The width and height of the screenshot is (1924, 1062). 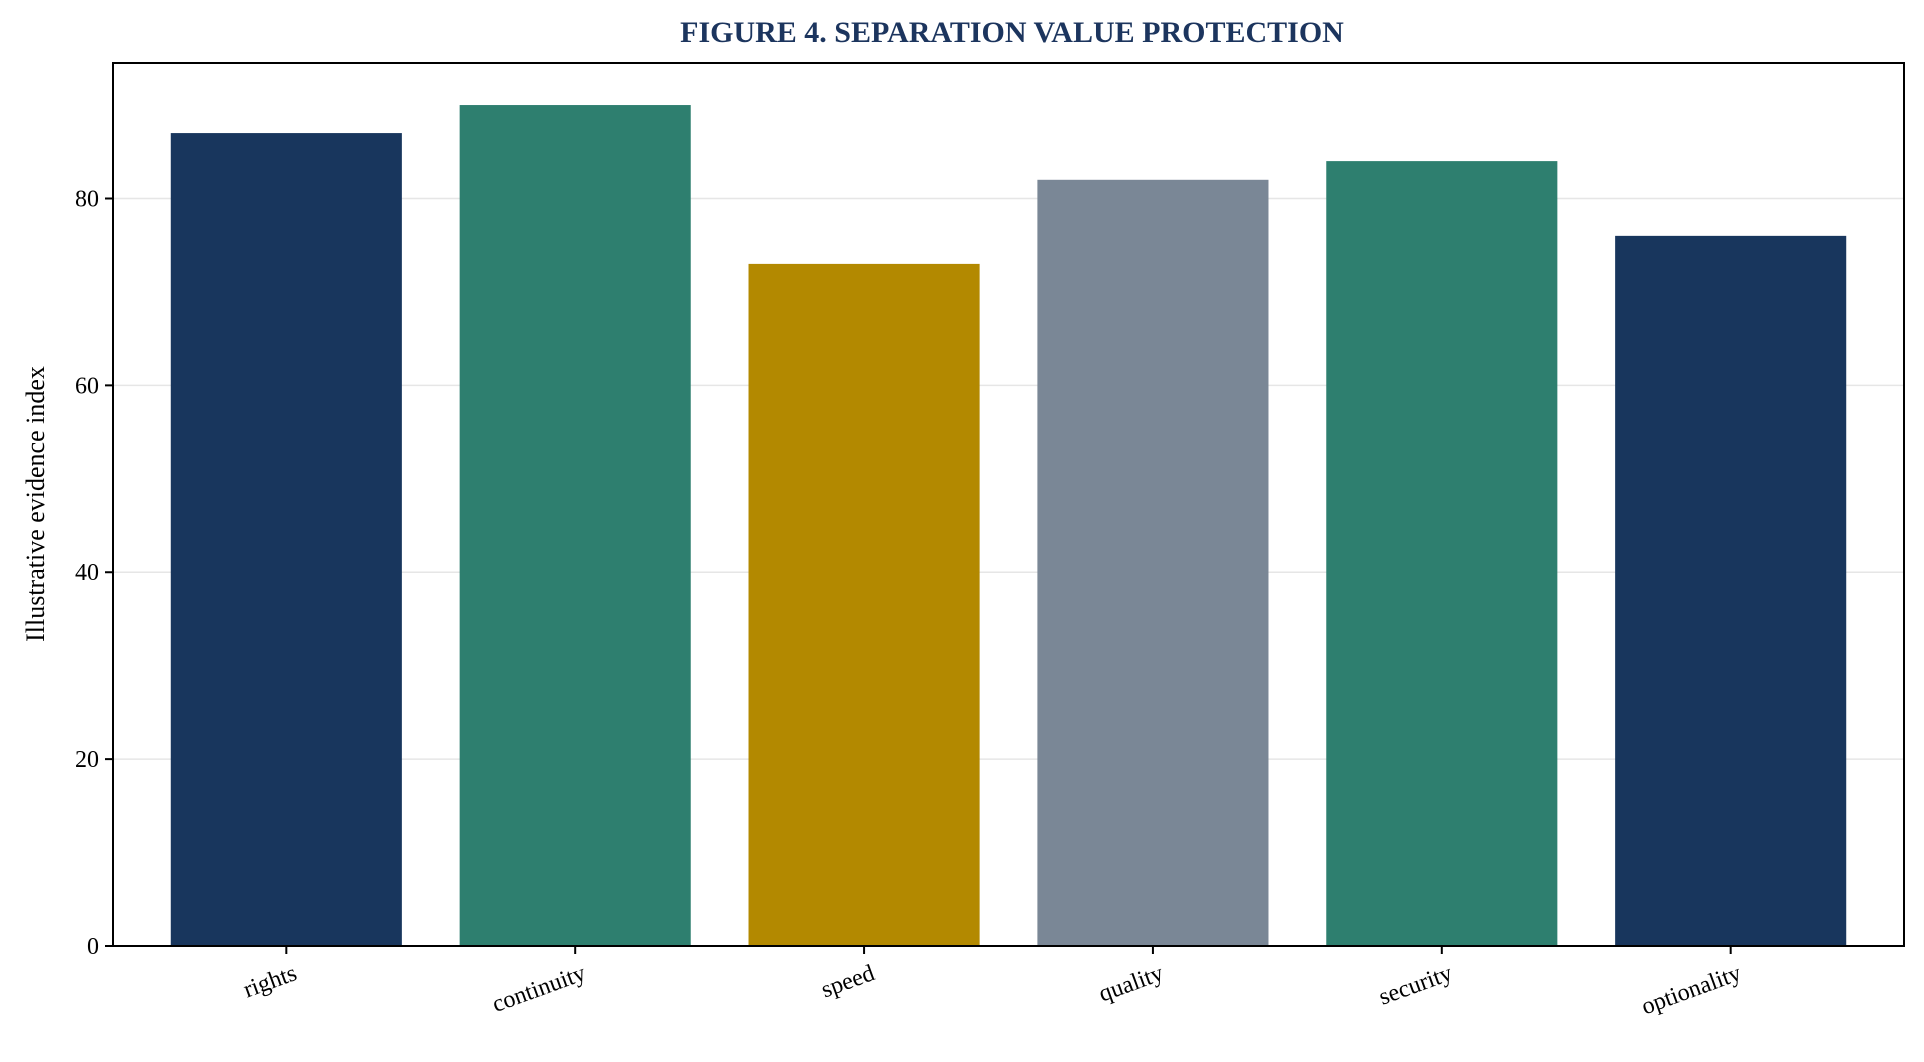 I want to click on x-tick-label: optionality, so click(x=1691, y=990).